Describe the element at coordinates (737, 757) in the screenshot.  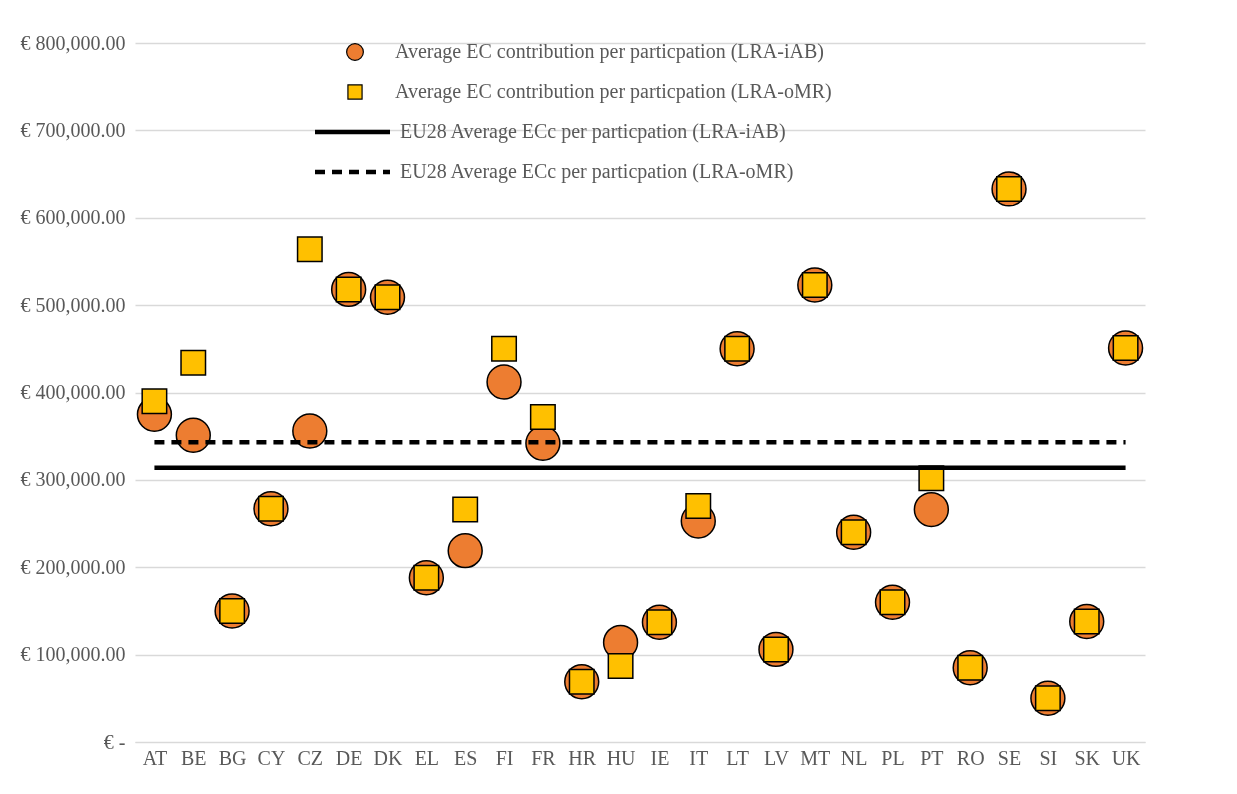
I see `x-tick-label: LT` at that location.